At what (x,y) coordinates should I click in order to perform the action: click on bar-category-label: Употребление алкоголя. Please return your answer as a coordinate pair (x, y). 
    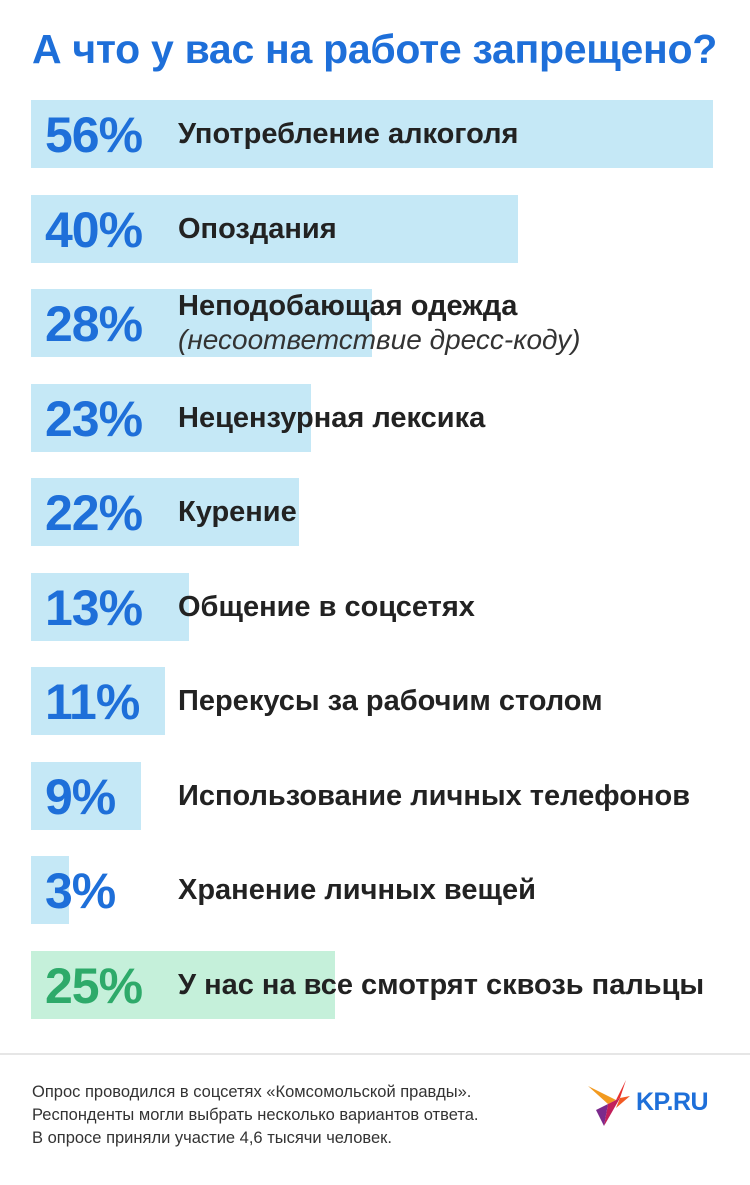
    Looking at the image, I should click on (348, 134).